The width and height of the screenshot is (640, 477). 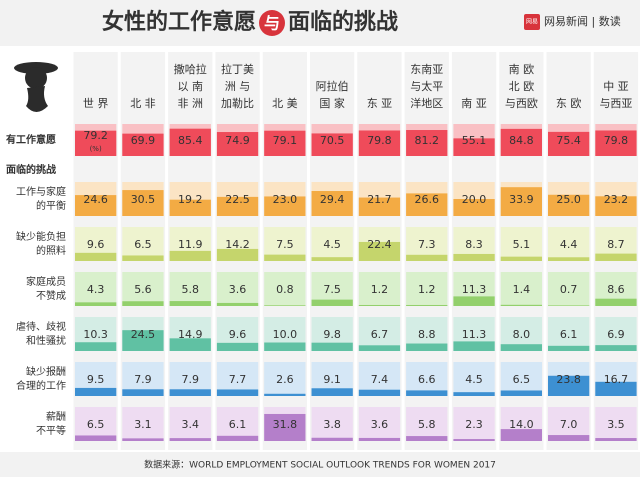 I want to click on cell-value: 3.6, so click(x=380, y=424).